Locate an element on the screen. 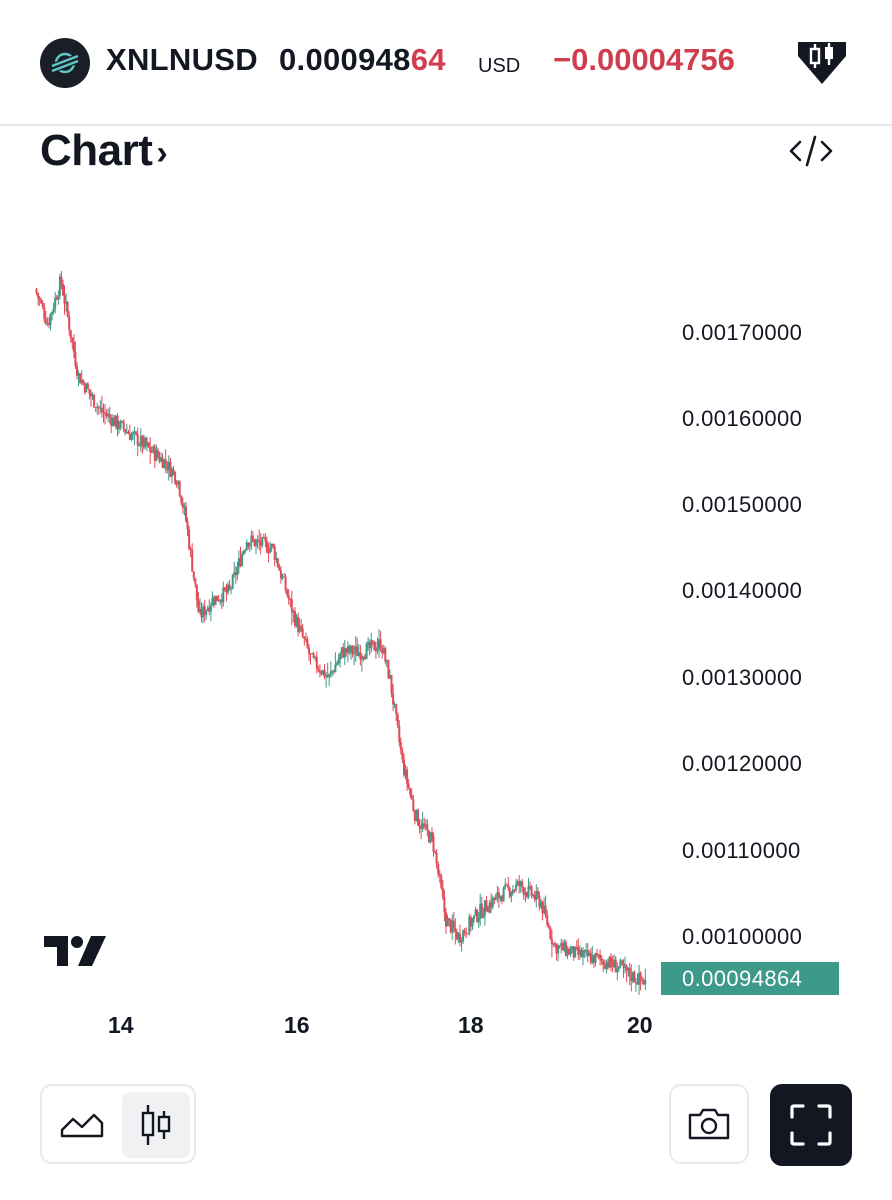 Image resolution: width=892 pixels, height=1200 pixels. area-chart-icon is located at coordinates (82, 1125).